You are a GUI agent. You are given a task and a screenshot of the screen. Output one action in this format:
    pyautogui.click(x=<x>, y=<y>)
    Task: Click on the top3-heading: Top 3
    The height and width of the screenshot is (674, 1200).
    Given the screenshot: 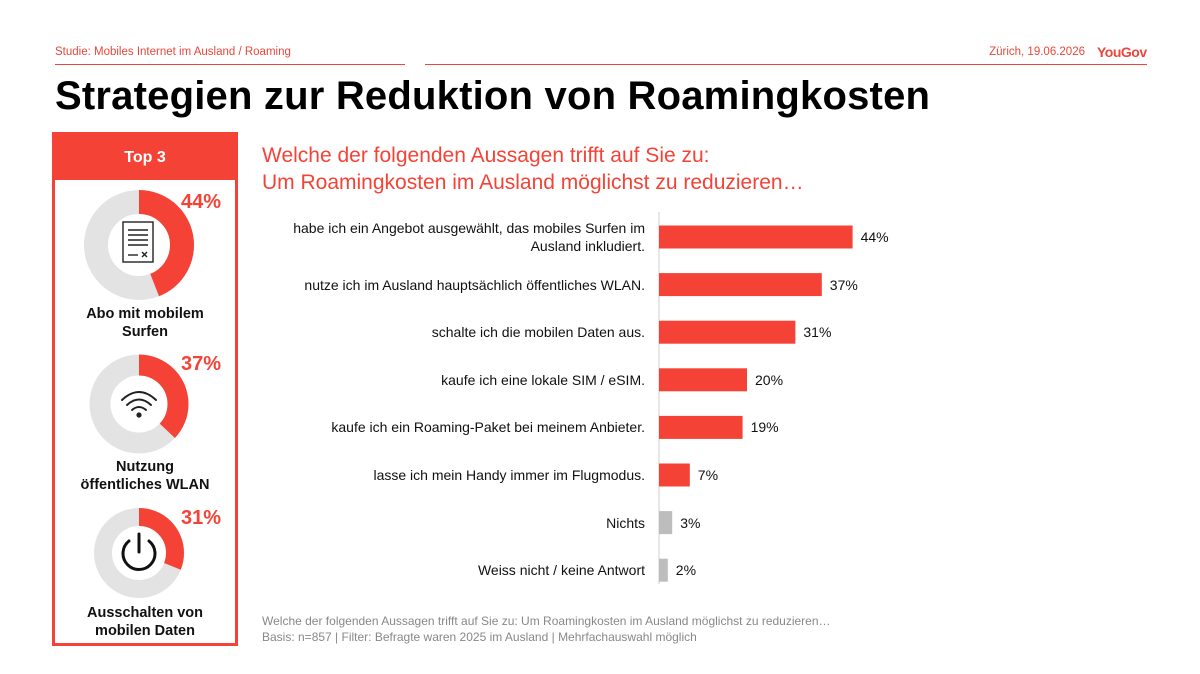 What is the action you would take?
    pyautogui.click(x=145, y=157)
    